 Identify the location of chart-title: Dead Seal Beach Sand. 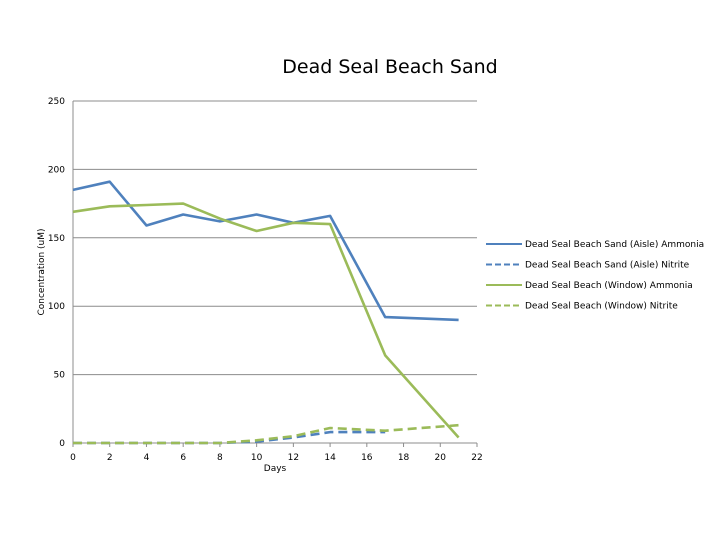
(389, 67).